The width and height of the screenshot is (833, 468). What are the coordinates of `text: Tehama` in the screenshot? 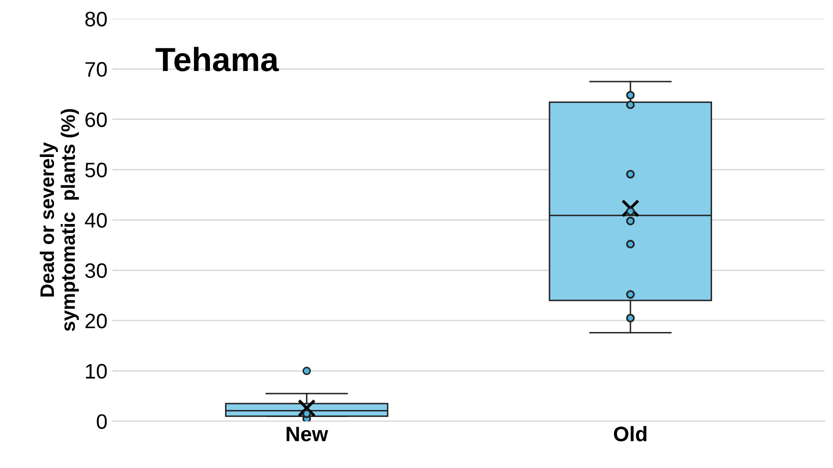 It's located at (217, 59).